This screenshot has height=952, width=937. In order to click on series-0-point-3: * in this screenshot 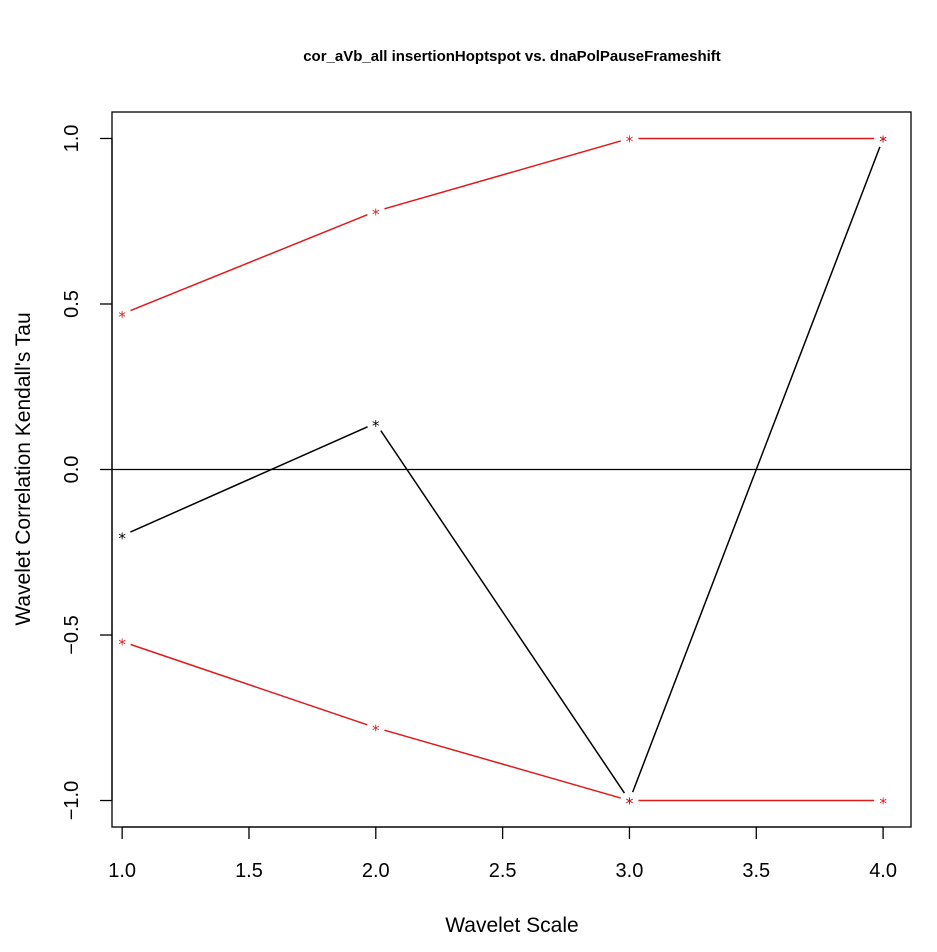, I will do `click(883, 141)`.